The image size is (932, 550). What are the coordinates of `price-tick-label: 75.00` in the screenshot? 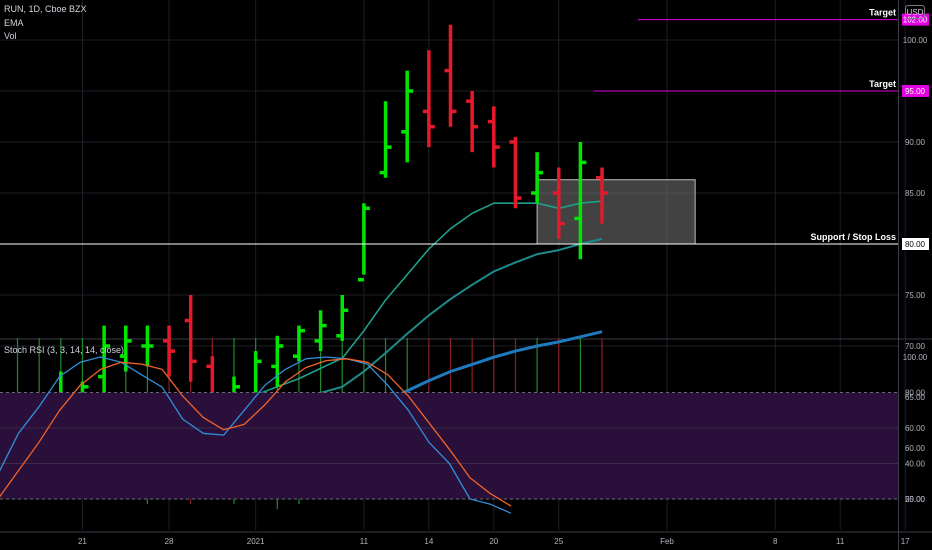 It's located at (915, 295).